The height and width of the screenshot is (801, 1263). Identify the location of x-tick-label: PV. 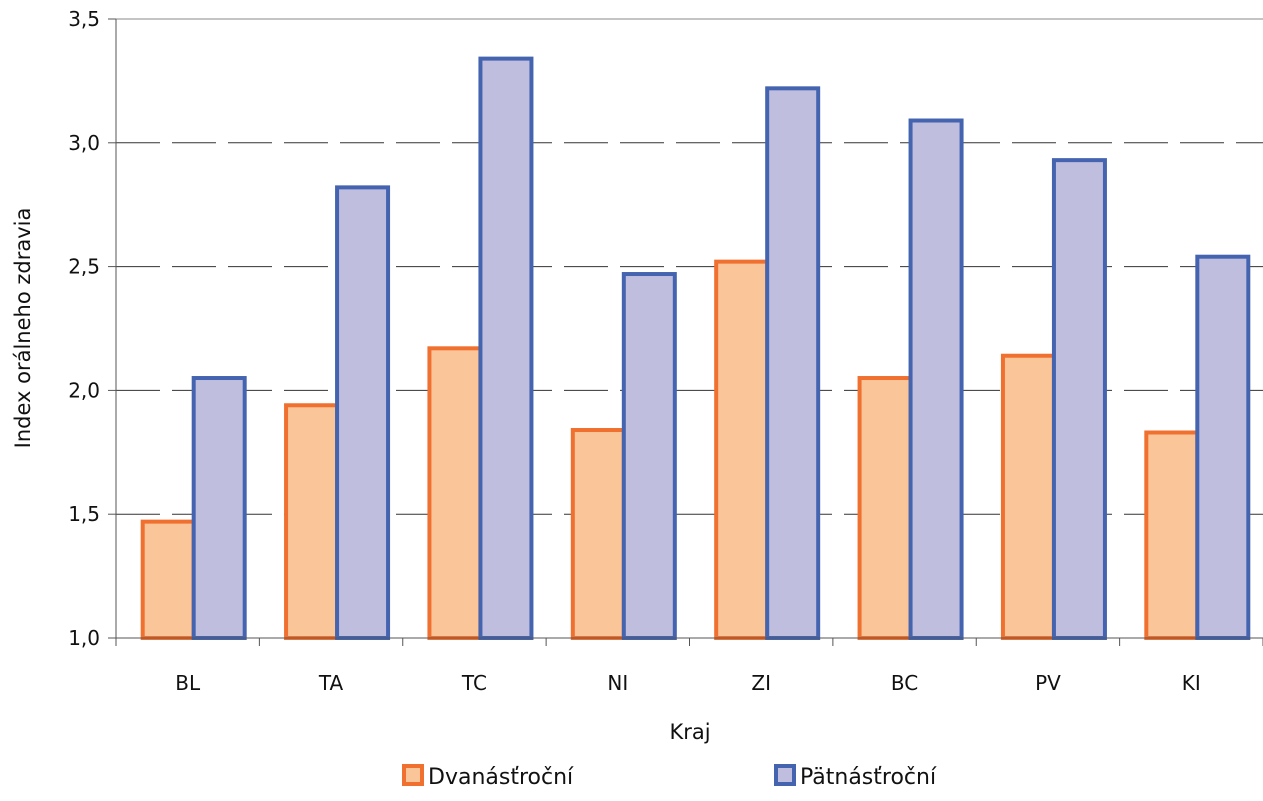
(1048, 683).